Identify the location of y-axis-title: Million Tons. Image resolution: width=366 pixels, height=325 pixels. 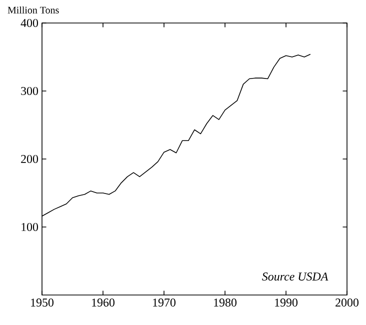
(33, 10).